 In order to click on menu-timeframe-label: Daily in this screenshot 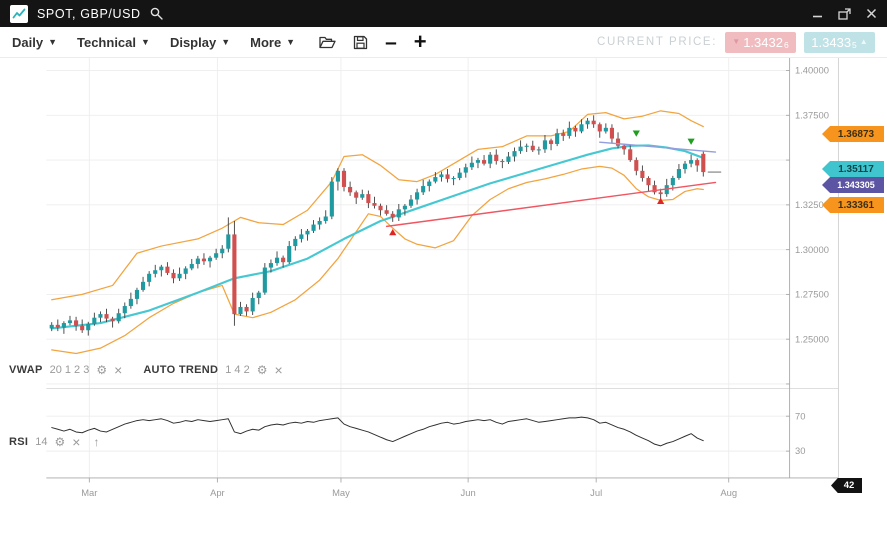, I will do `click(28, 42)`.